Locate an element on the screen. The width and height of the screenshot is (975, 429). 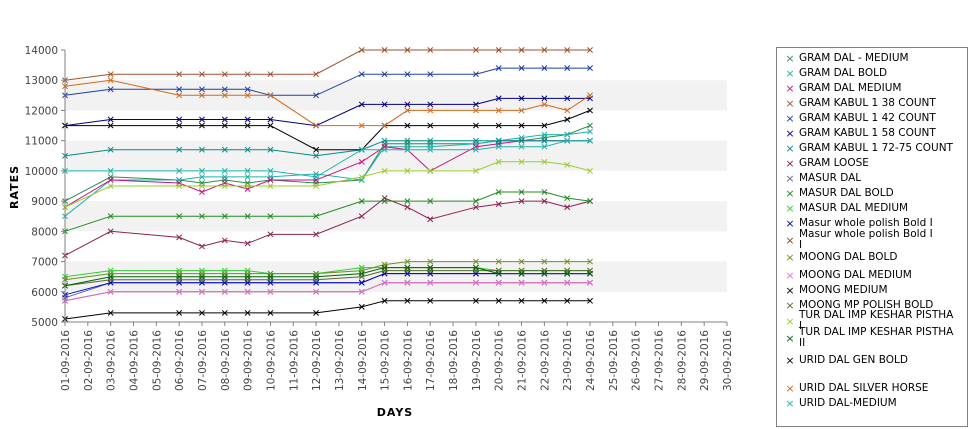
x-tick-label: 25-09-2016 is located at coordinates (614, 360).